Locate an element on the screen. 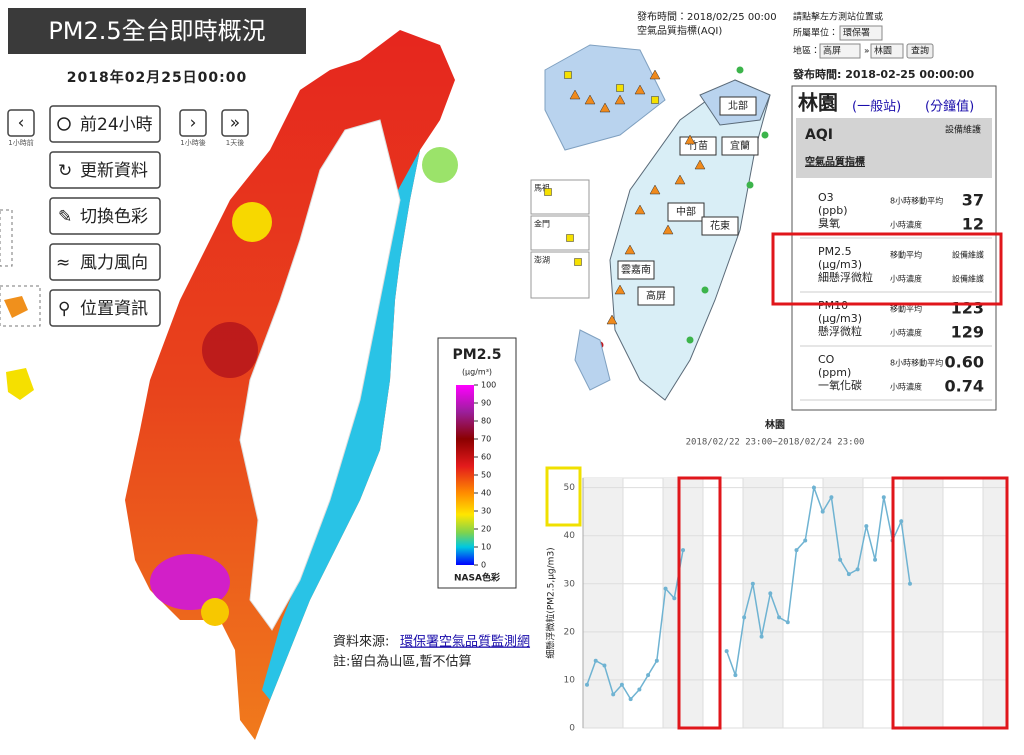  map-hotspot is located at coordinates (190, 582).